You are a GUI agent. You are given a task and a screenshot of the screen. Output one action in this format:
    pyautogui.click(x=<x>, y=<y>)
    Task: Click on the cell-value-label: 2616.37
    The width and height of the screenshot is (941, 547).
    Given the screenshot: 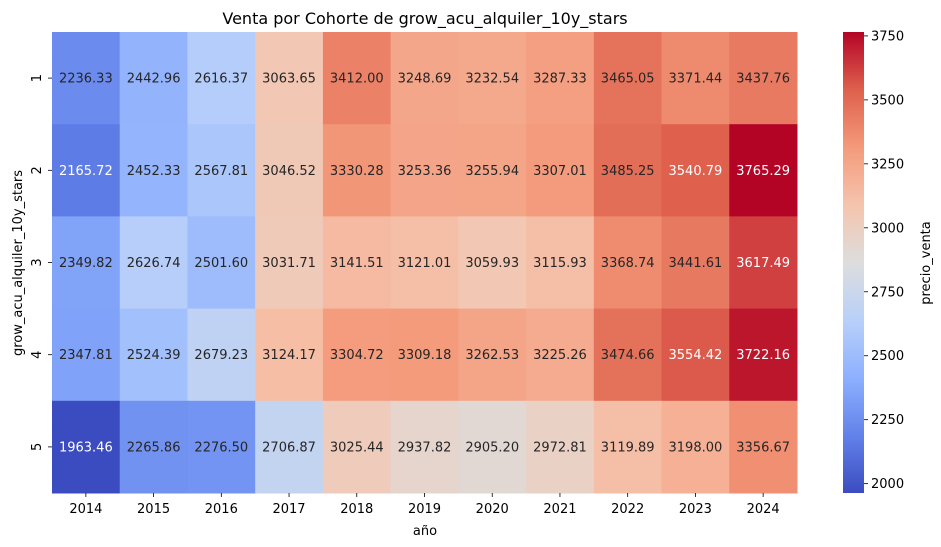 What is the action you would take?
    pyautogui.click(x=221, y=79)
    